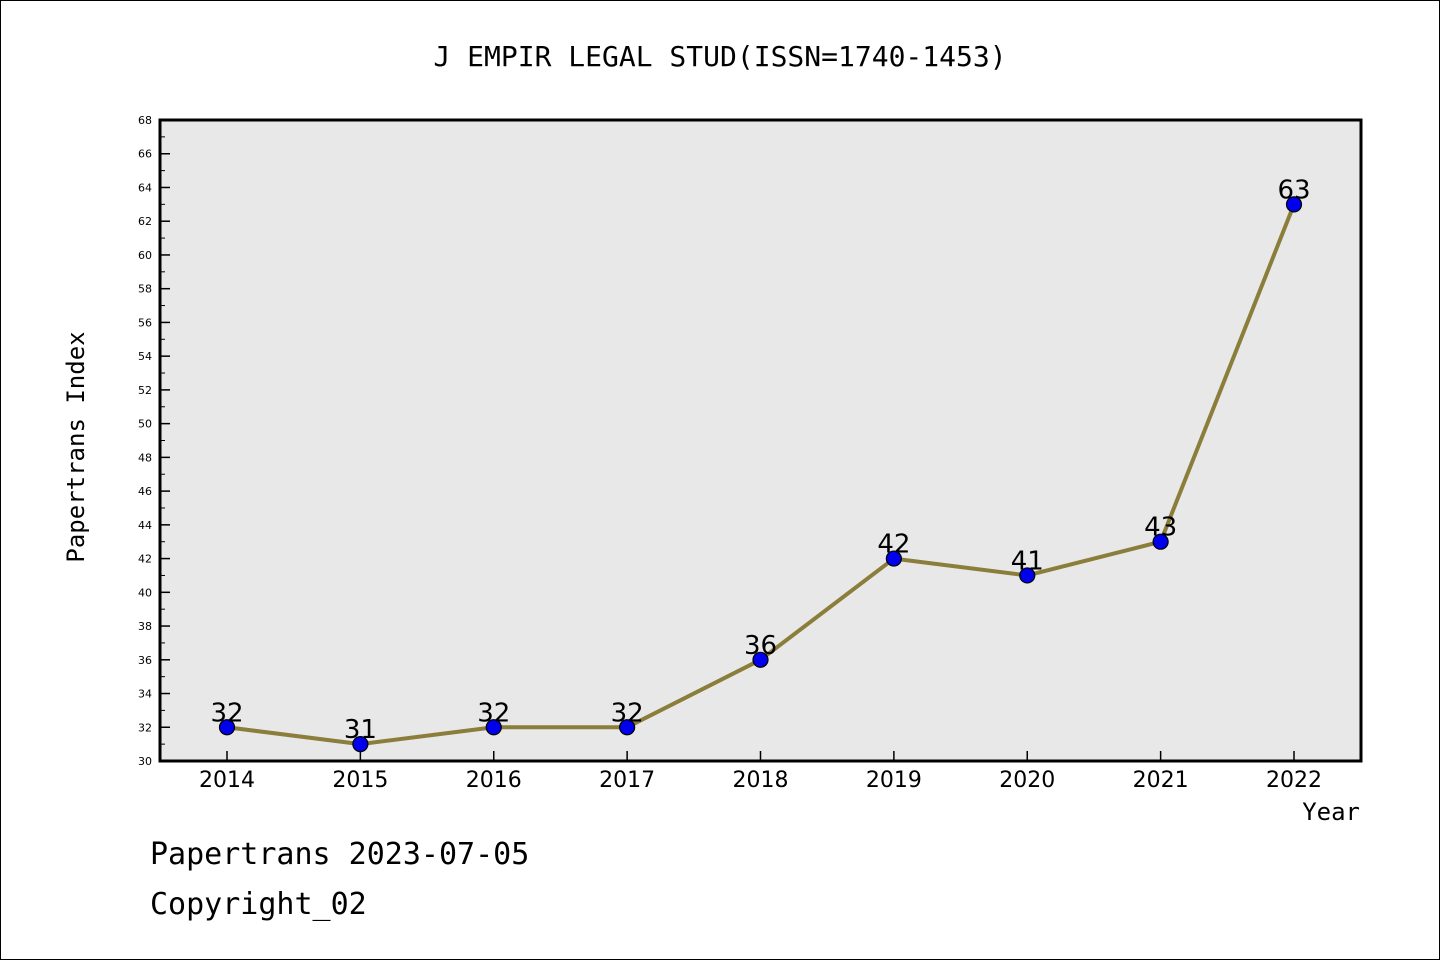 Image resolution: width=1440 pixels, height=960 pixels. Describe the element at coordinates (894, 780) in the screenshot. I see `x-tick-label: 2019` at that location.